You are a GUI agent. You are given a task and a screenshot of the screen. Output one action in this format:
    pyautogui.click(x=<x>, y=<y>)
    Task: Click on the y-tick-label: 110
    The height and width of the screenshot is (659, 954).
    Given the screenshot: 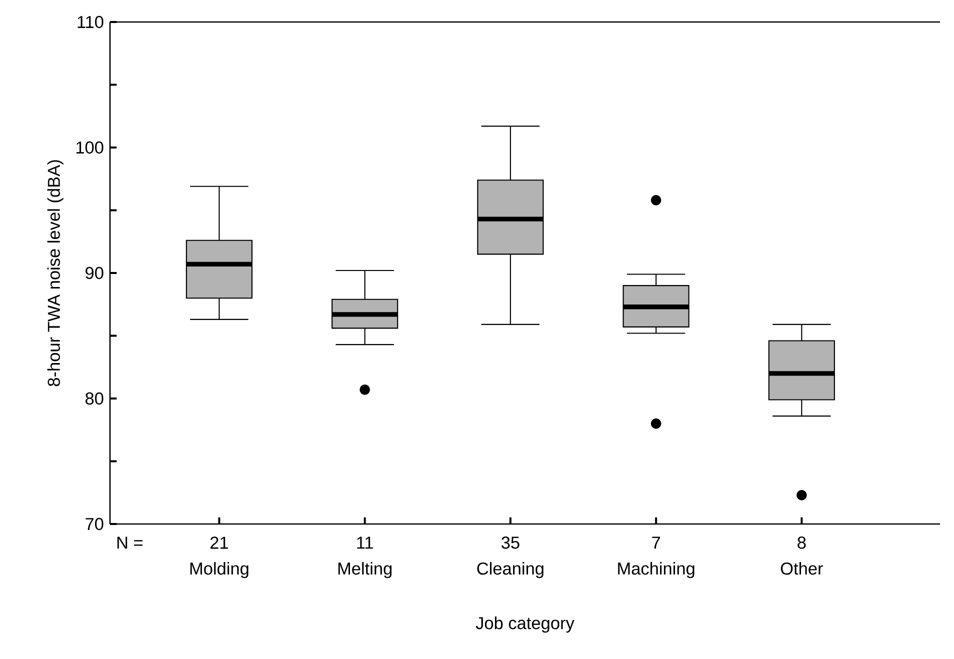 What is the action you would take?
    pyautogui.click(x=91, y=22)
    